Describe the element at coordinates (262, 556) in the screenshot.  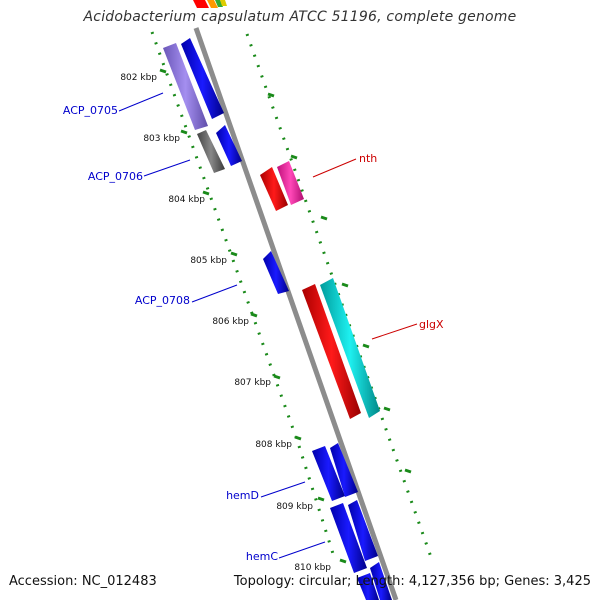
I see `gene-label-hemc: hemC` at that location.